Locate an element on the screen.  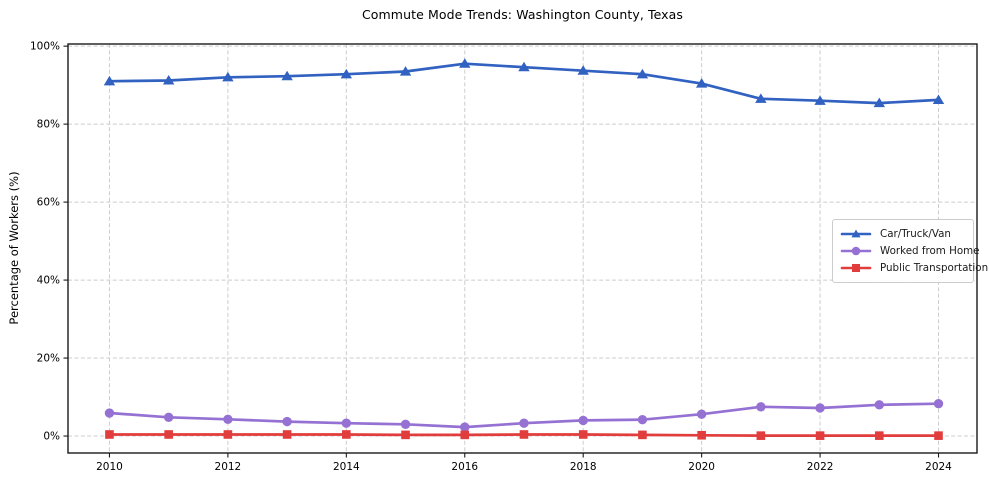
legend-item-car-truck-van: Car/Truck/Van is located at coordinates (903, 234).